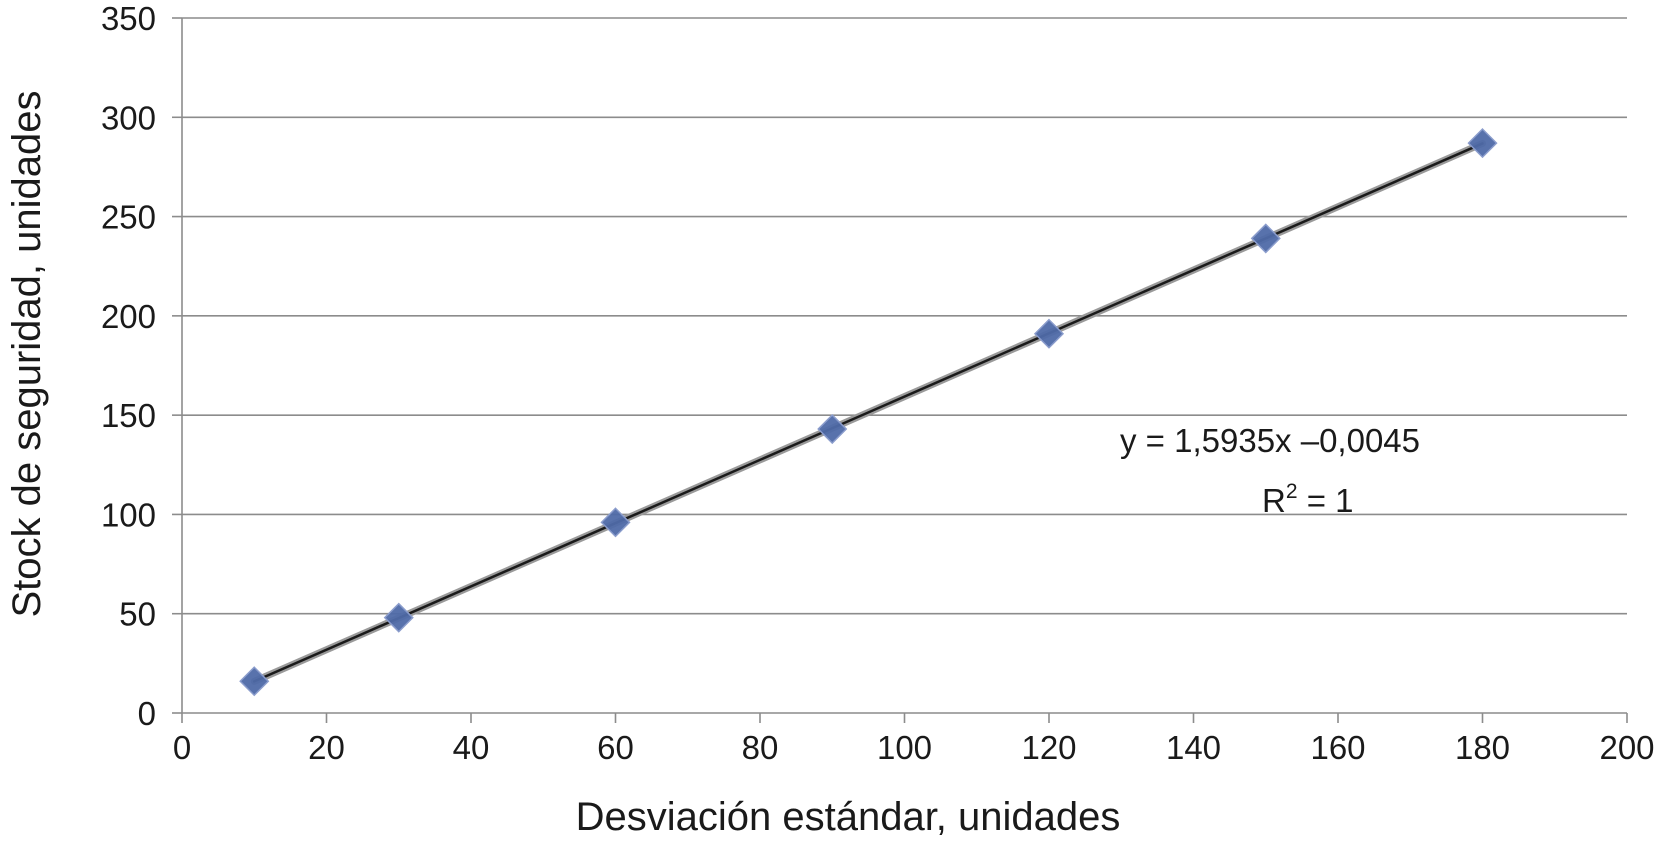  Describe the element at coordinates (27, 353) in the screenshot. I see `y-axis-title: Stock de seguridad, unidades` at that location.